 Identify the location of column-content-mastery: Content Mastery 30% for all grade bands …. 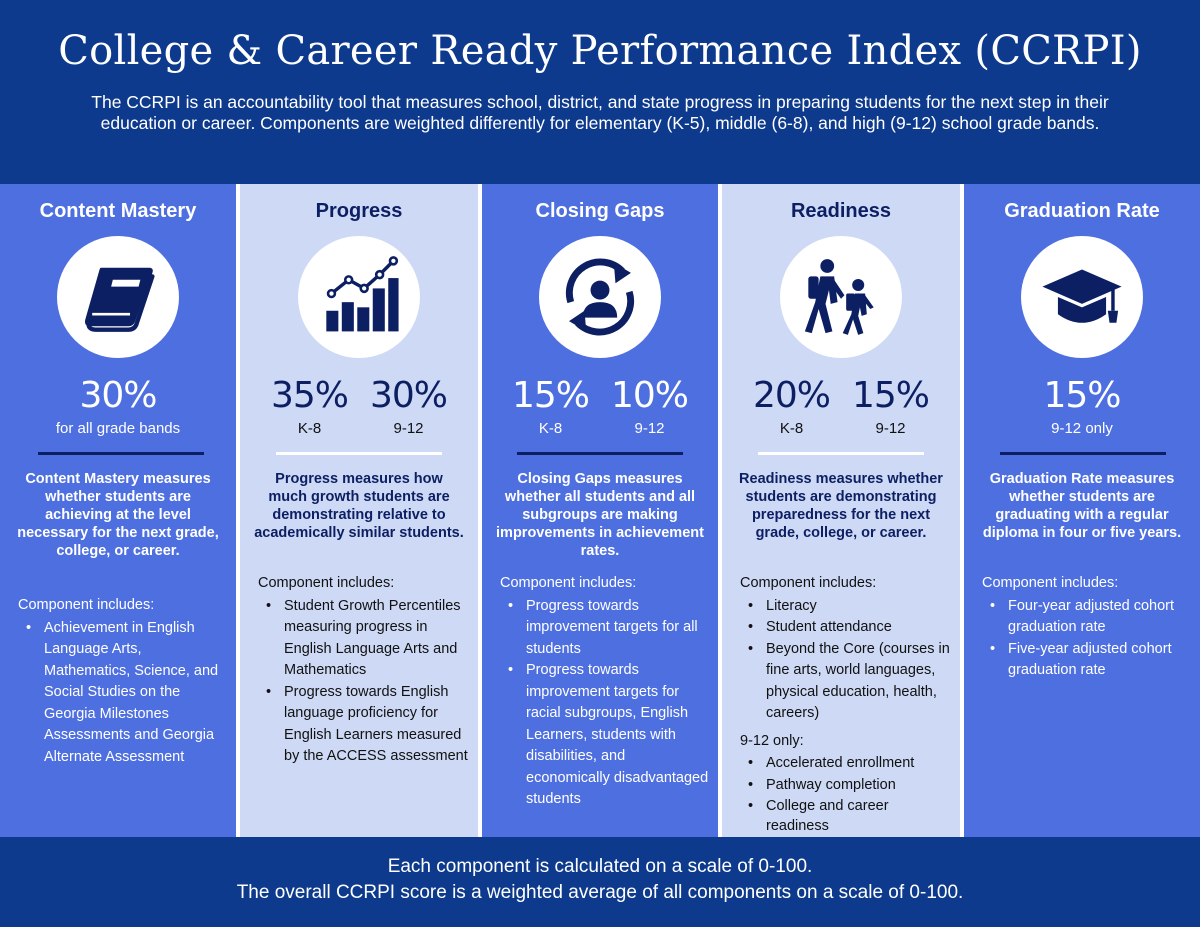
(118, 510).